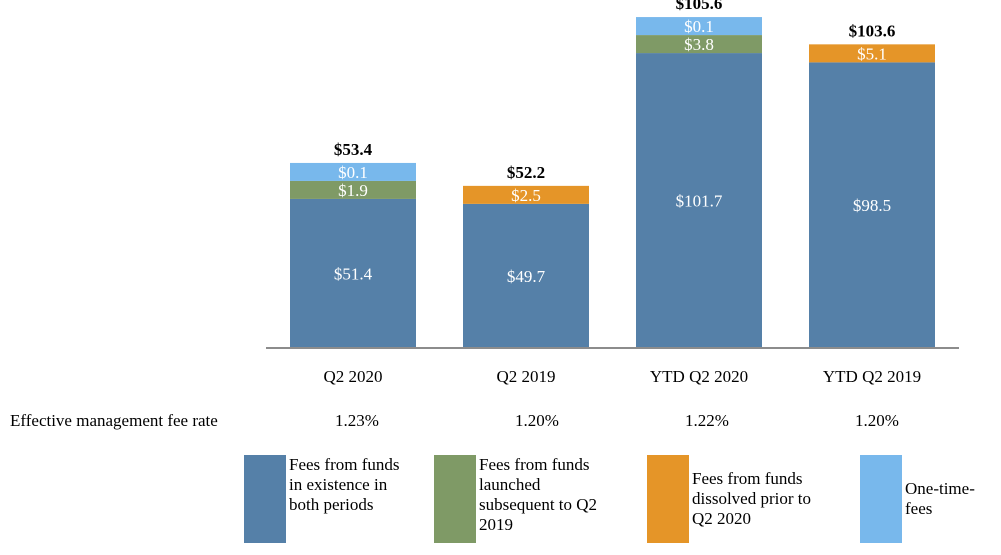  I want to click on legend-label-line: 2019, so click(496, 524).